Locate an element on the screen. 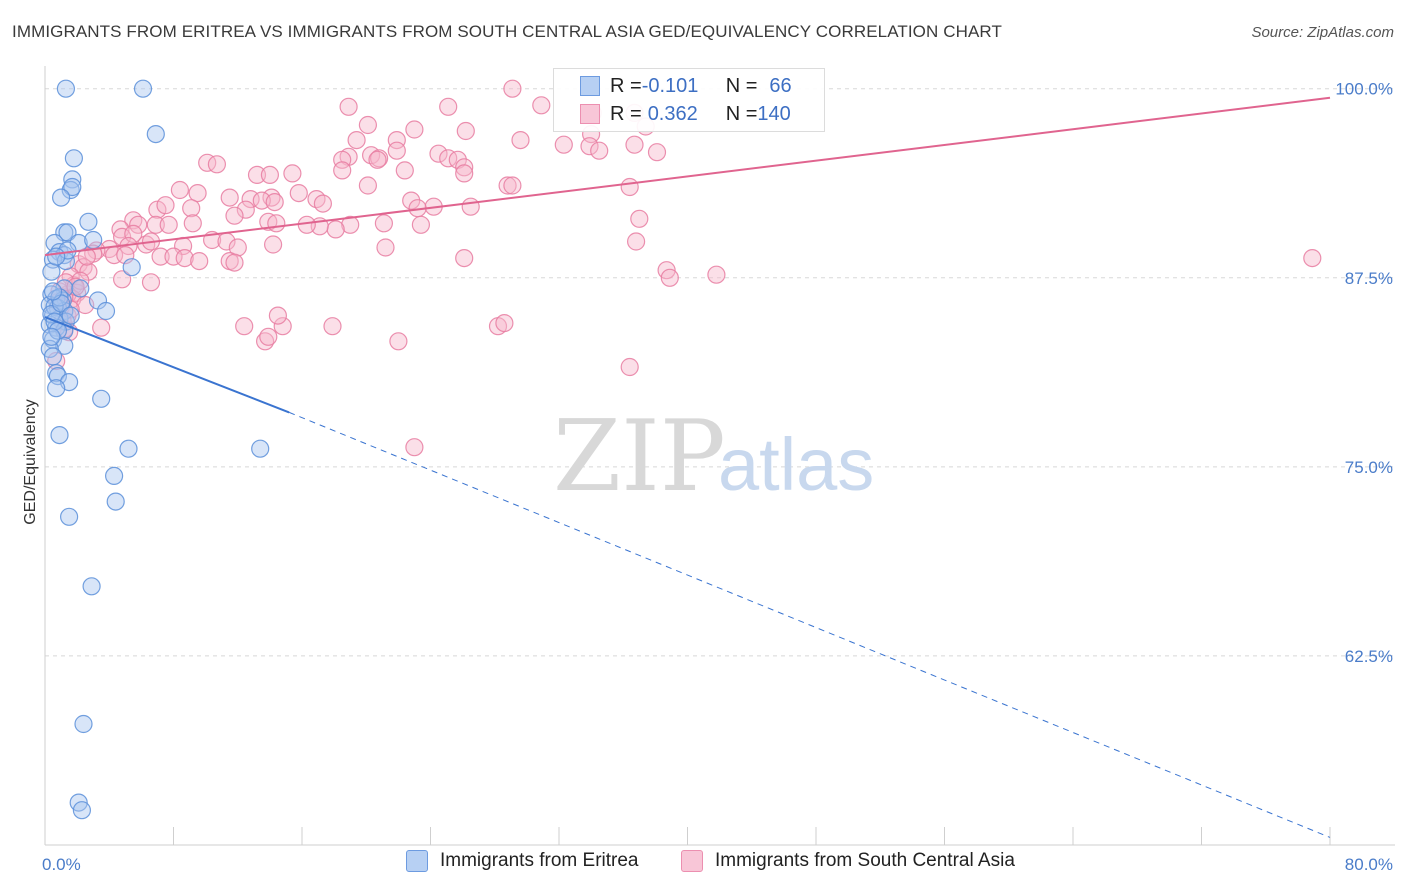 Image resolution: width=1406 pixels, height=892 pixels. r-value-south-central-asia: 0.362 is located at coordinates (672, 113).